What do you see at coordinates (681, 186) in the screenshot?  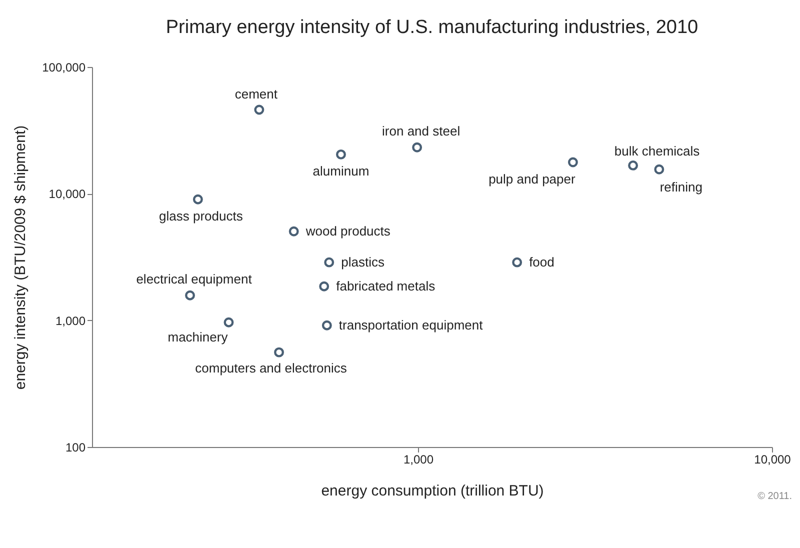 I see `annotation: refining` at bounding box center [681, 186].